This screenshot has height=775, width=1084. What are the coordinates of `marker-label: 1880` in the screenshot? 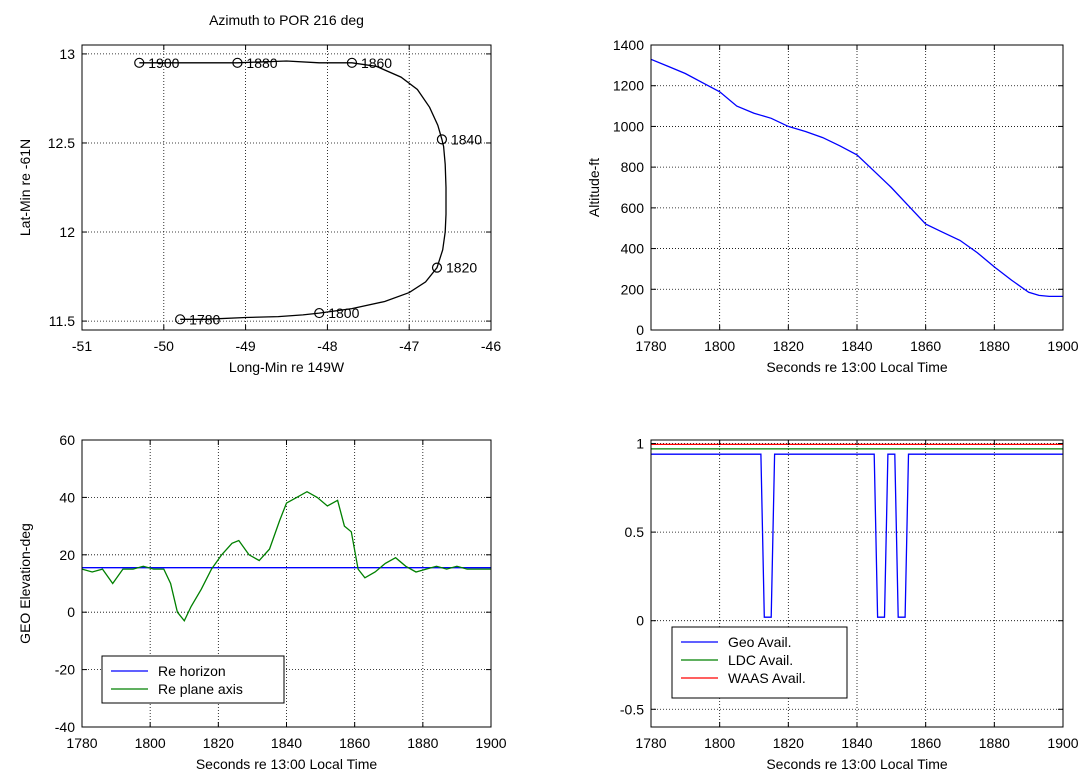 It's located at (261, 63).